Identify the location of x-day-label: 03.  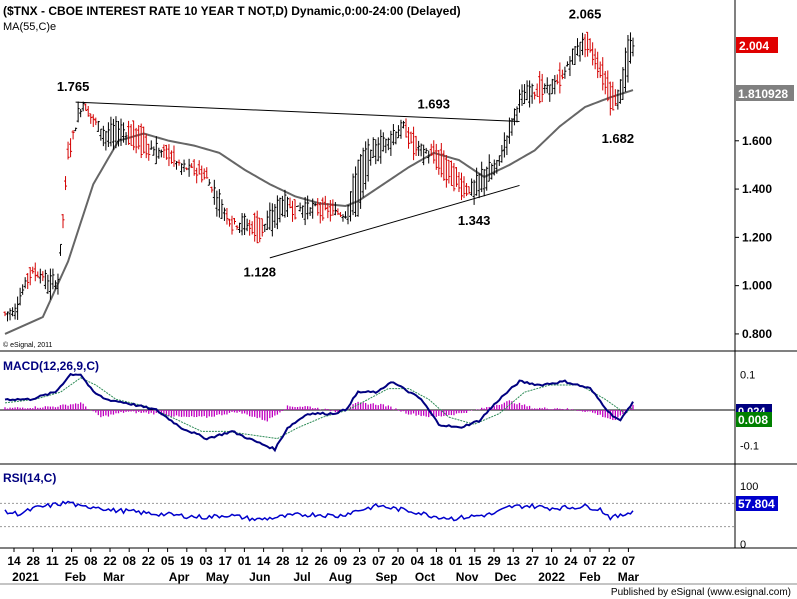
(206, 561).